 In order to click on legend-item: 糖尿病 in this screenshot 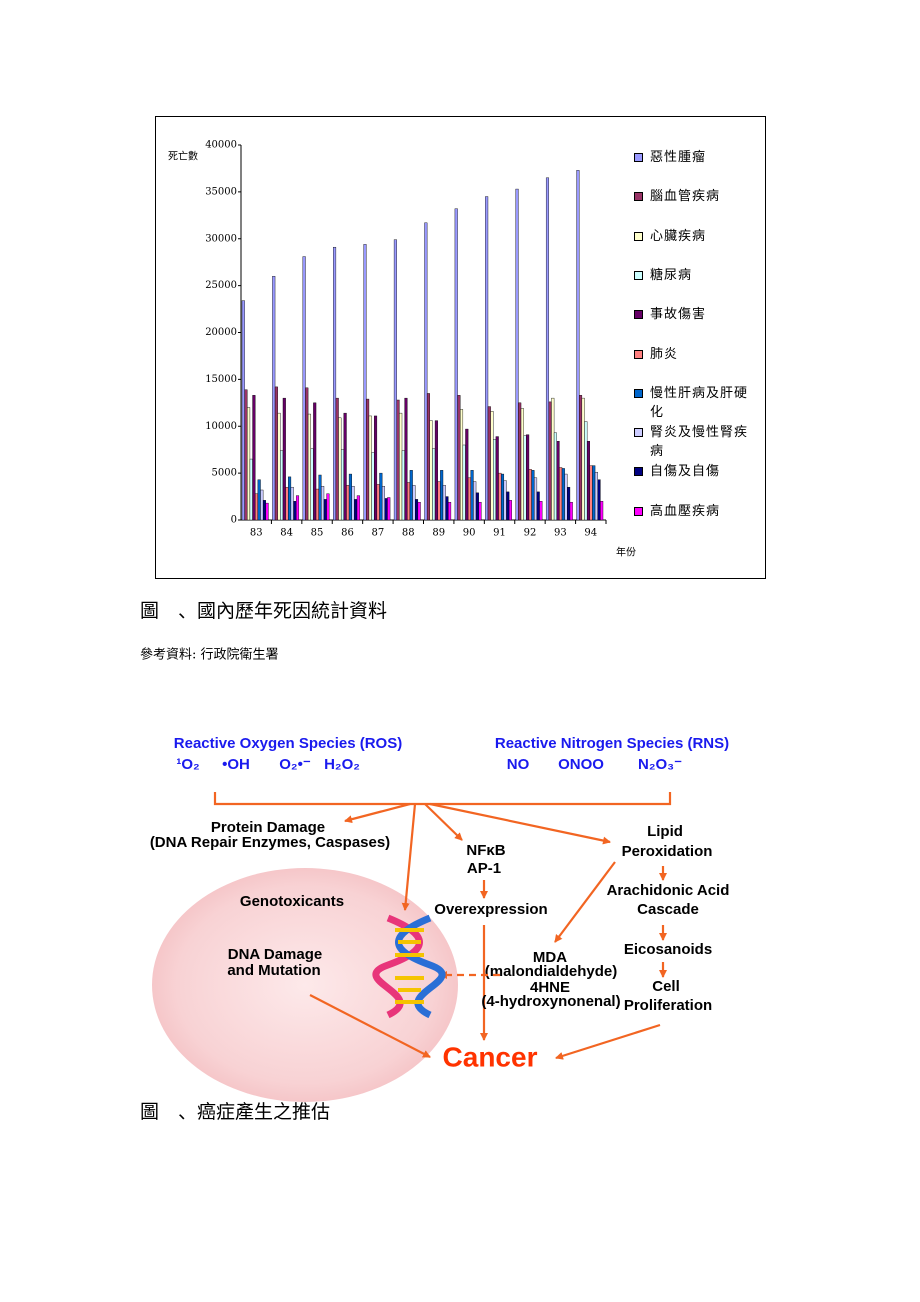, I will do `click(693, 275)`.